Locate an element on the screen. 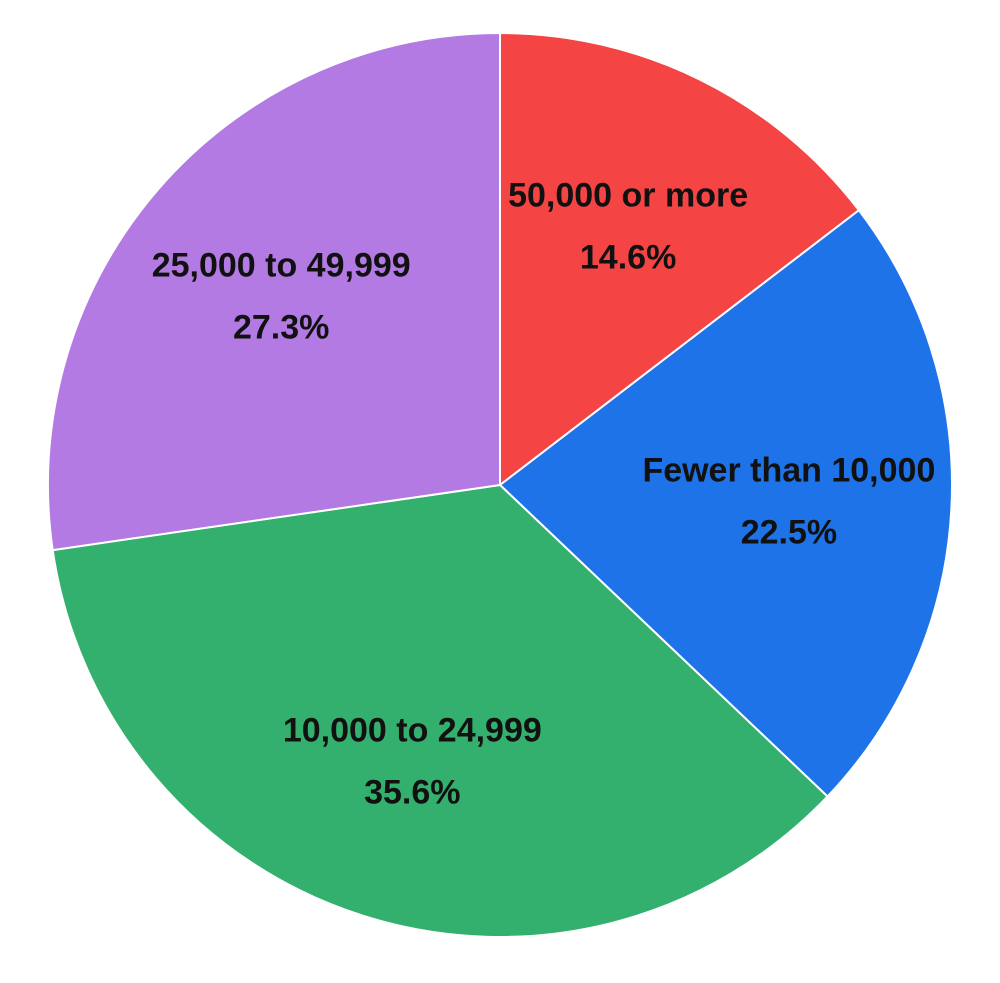 This screenshot has width=1000, height=983. slice-value-label-3: 35.6% is located at coordinates (412, 793).